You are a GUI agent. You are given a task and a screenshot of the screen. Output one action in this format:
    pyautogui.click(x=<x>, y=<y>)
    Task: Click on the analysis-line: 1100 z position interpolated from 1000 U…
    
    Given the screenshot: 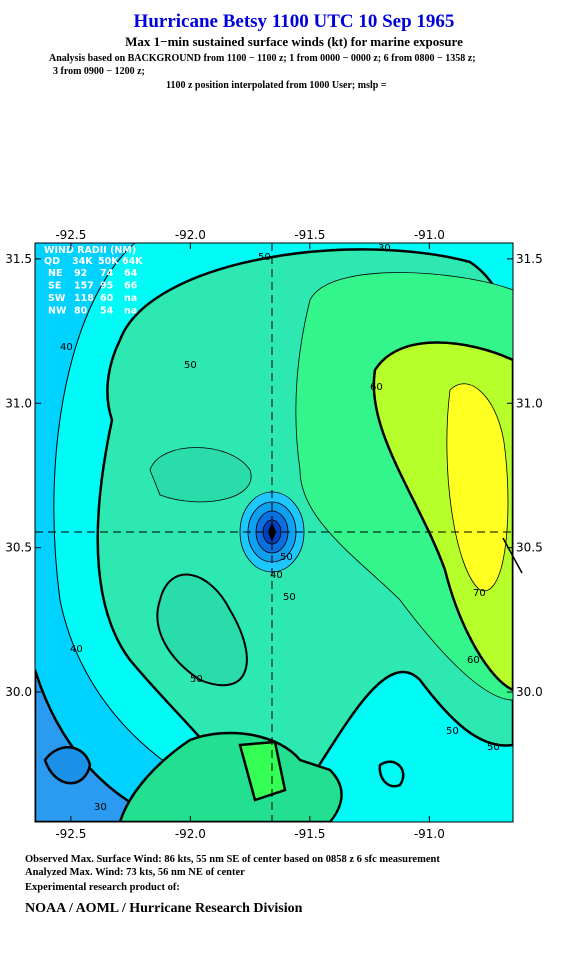 What is the action you would take?
    pyautogui.click(x=276, y=85)
    